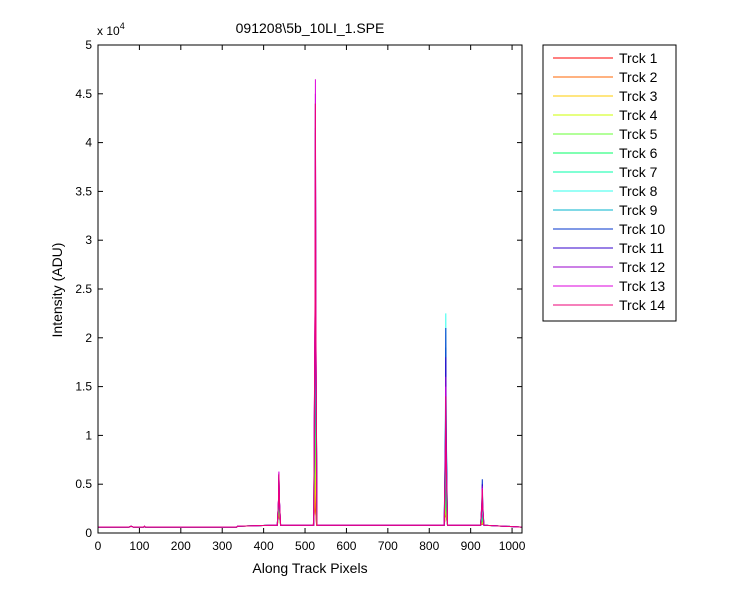  I want to click on y-tick-label: 5, so click(88, 45).